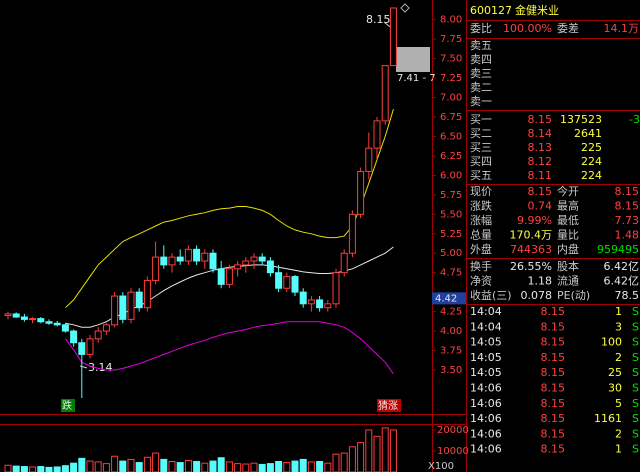 This screenshot has height=472, width=640. What do you see at coordinates (568, 191) in the screenshot?
I see `quote-text: 今开` at bounding box center [568, 191].